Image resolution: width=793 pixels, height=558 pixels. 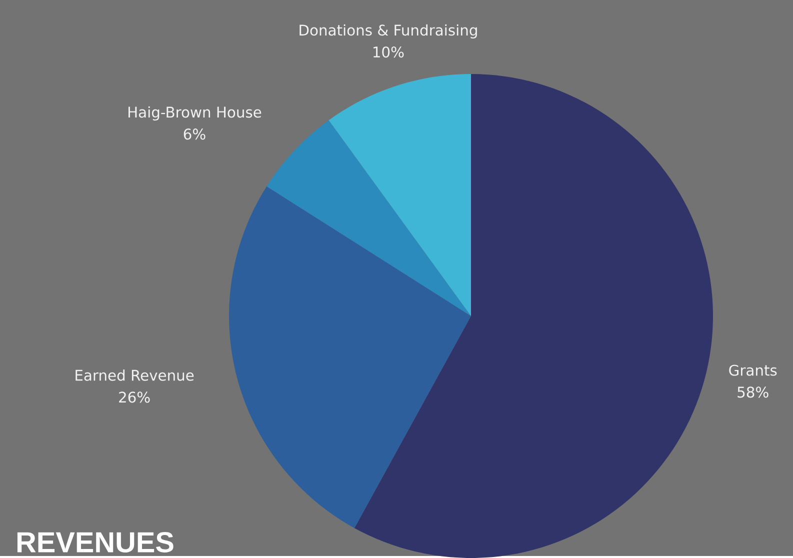 I want to click on slice-label: Haig-Brown House, so click(x=195, y=113).